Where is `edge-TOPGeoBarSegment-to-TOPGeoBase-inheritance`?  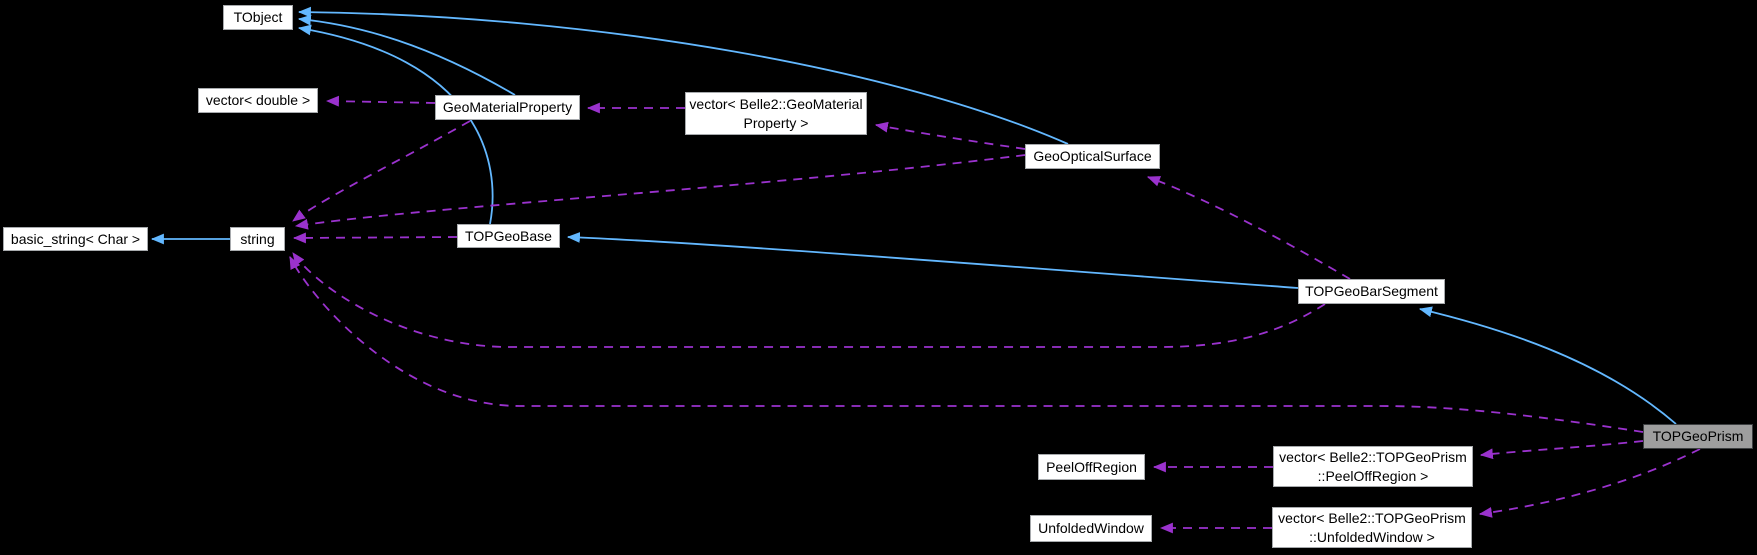
edge-TOPGeoBarSegment-to-TOPGeoBase-inheritance is located at coordinates (932, 260).